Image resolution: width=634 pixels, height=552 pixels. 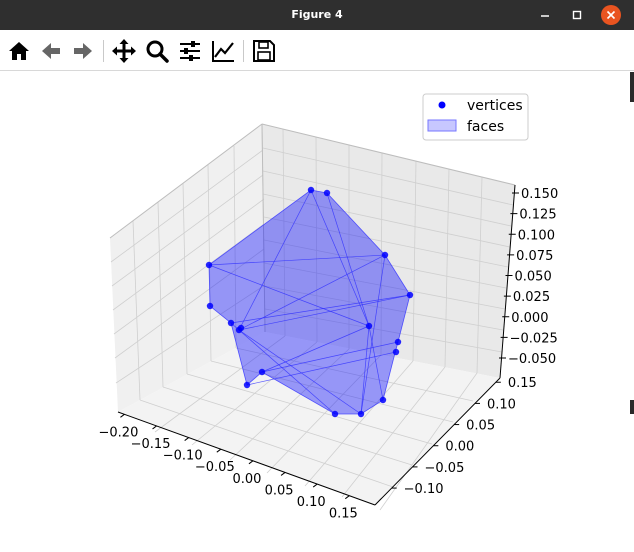 What do you see at coordinates (246, 458) in the screenshot?
I see `x-axis-line` at bounding box center [246, 458].